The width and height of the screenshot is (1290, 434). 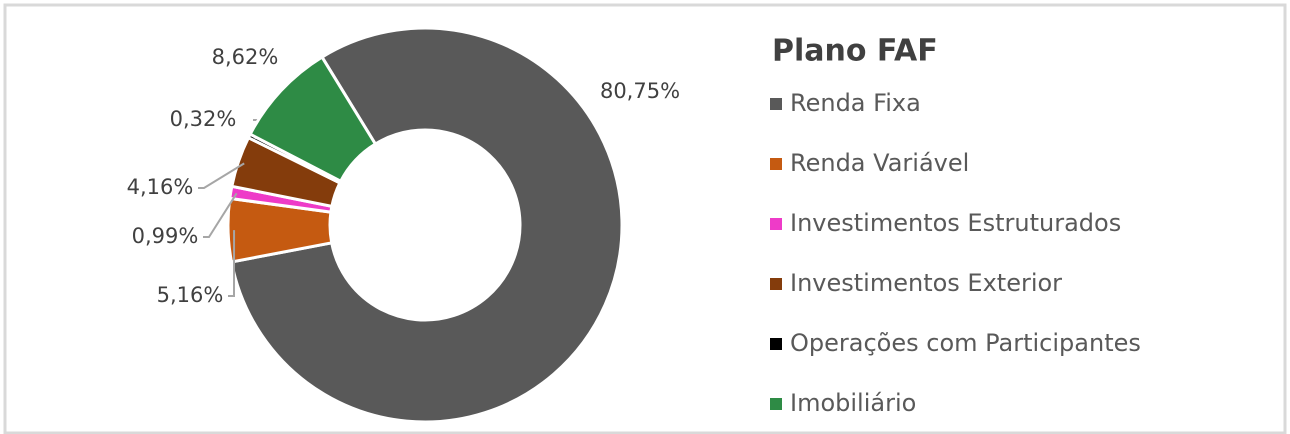 I want to click on legend-label: Investimentos Estruturados, so click(x=955, y=223).